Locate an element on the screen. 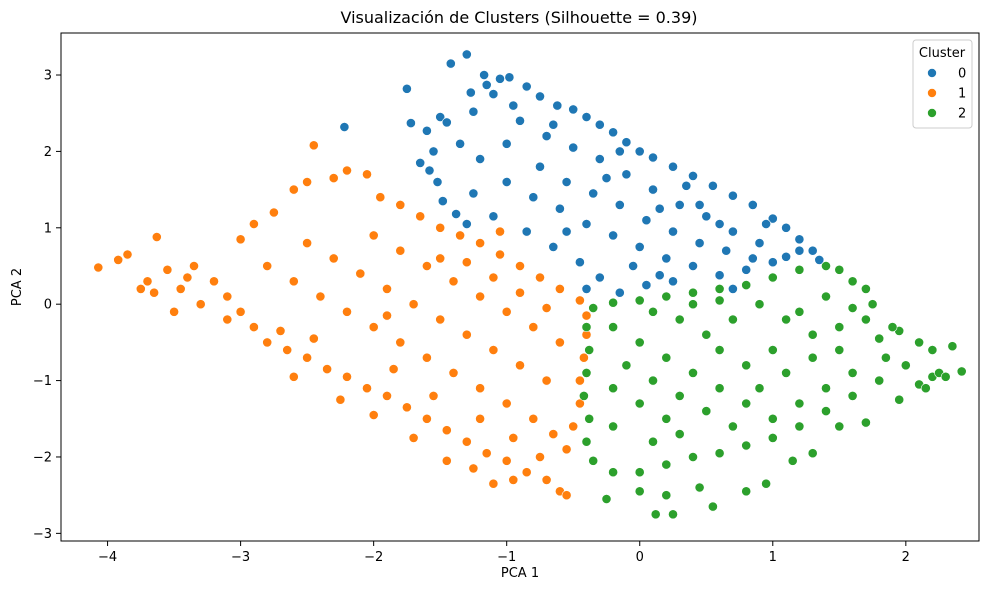 The height and width of the screenshot is (590, 989). y-tick-label: 1 is located at coordinates (48, 228).